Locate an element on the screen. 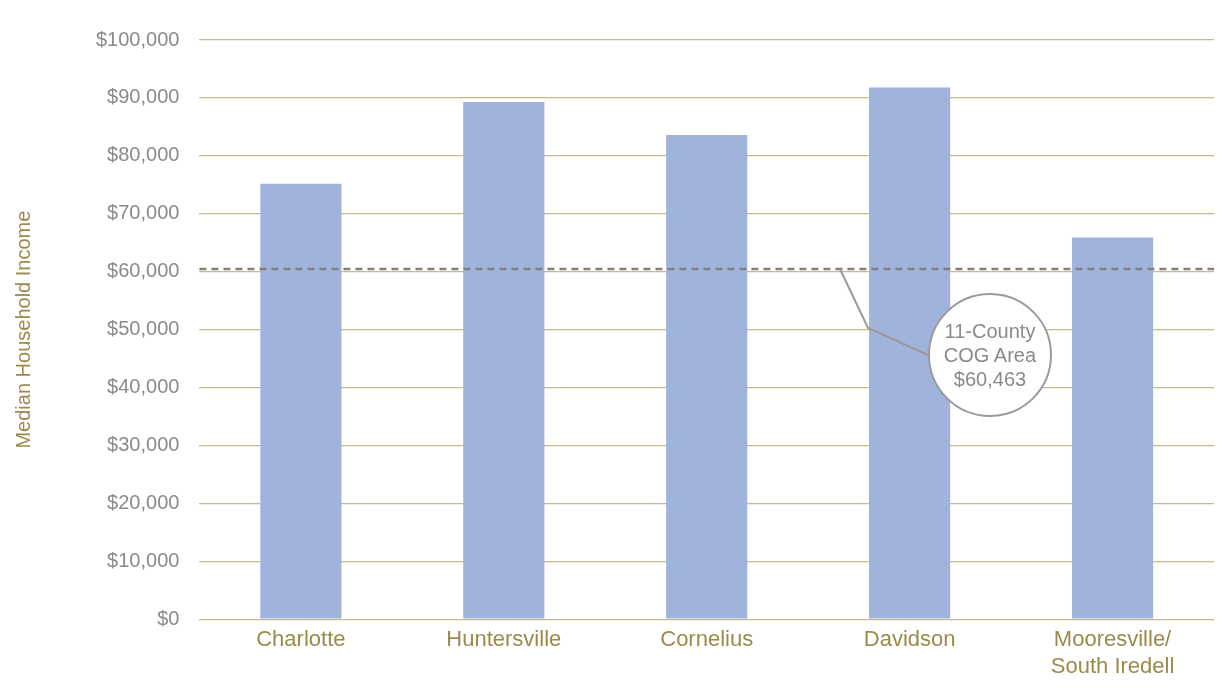  y-tick-label: $0 is located at coordinates (168, 617).